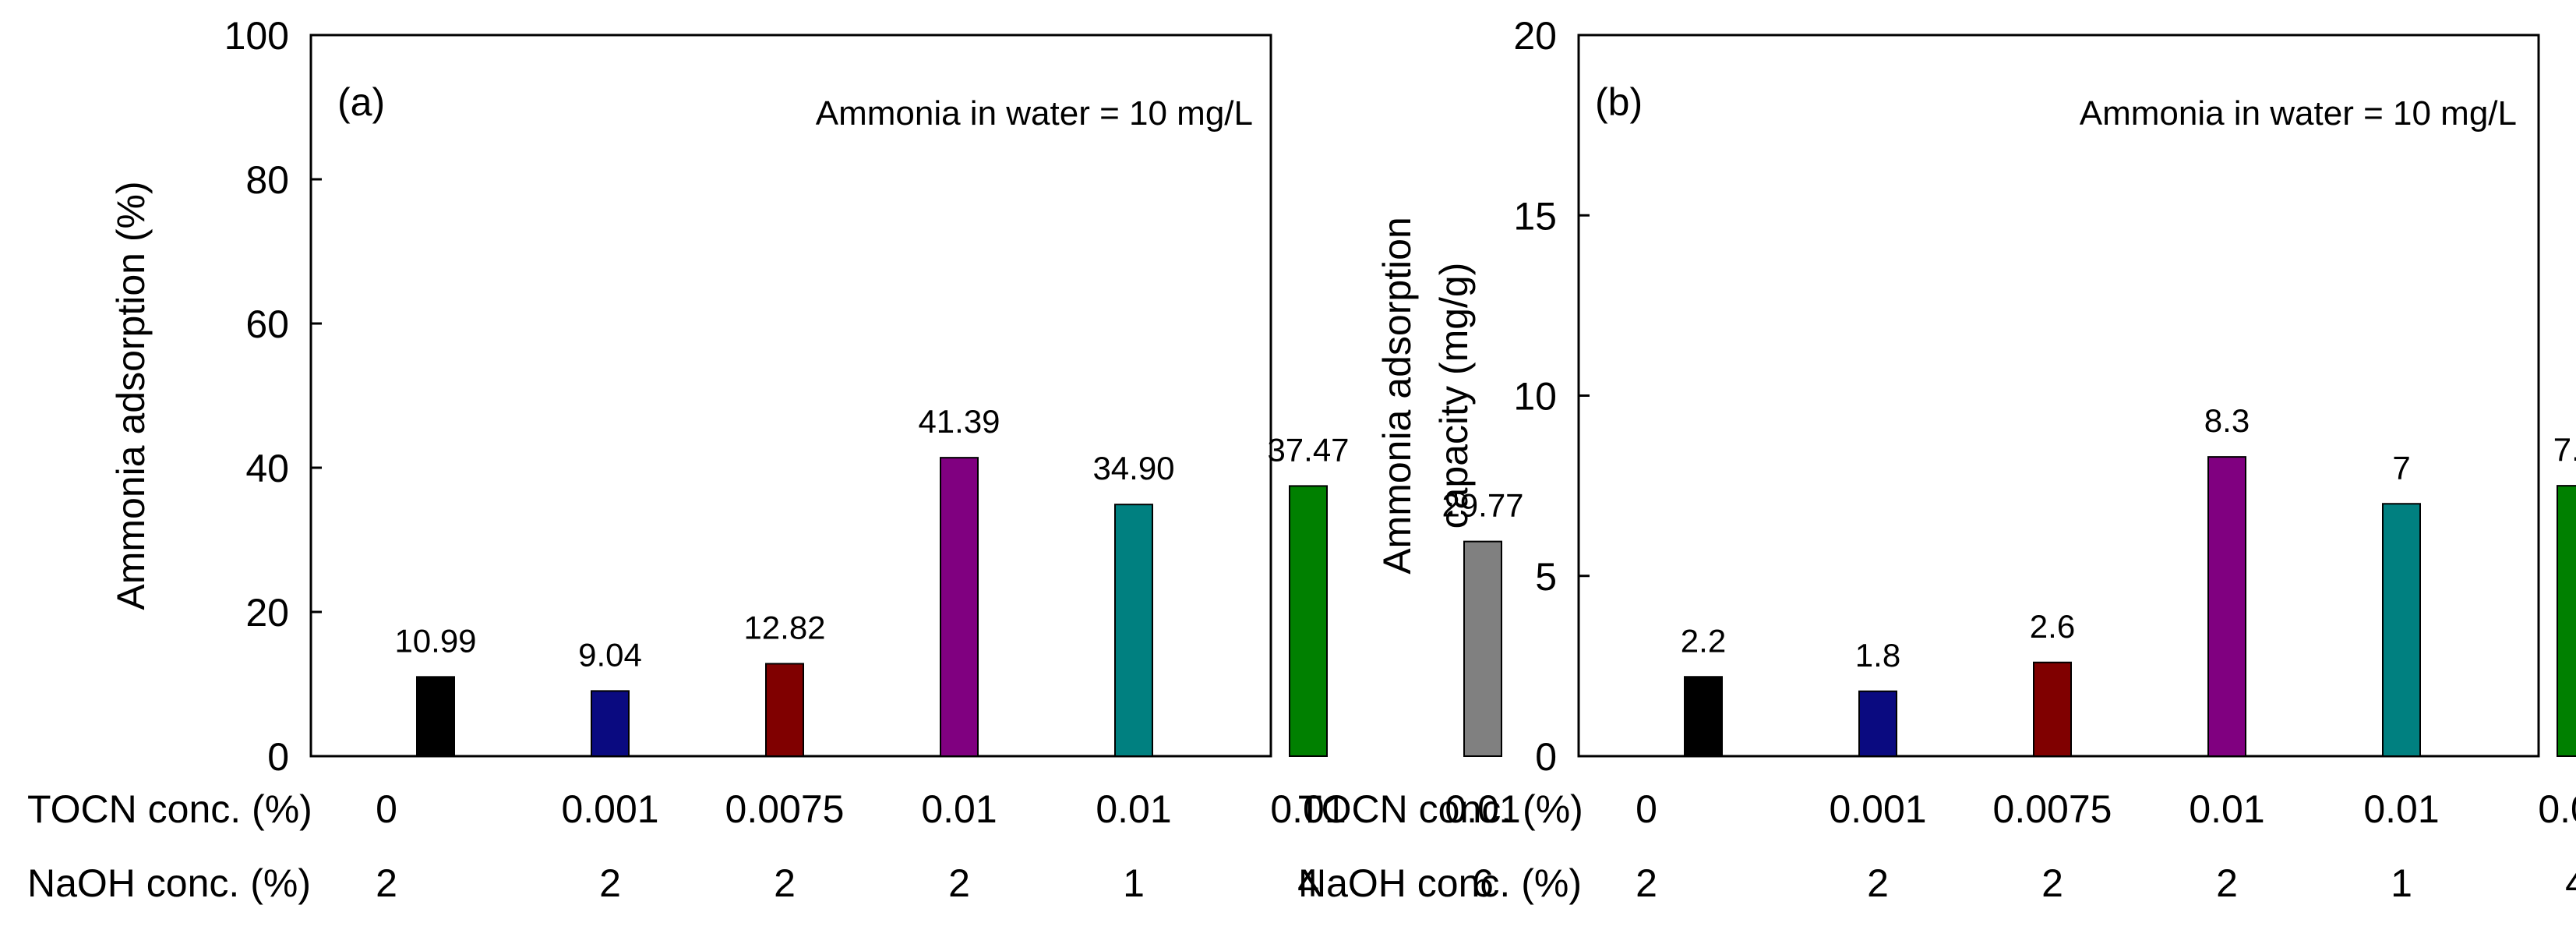  Describe the element at coordinates (959, 421) in the screenshot. I see `panel-a-bar-value-label: 41.39` at that location.